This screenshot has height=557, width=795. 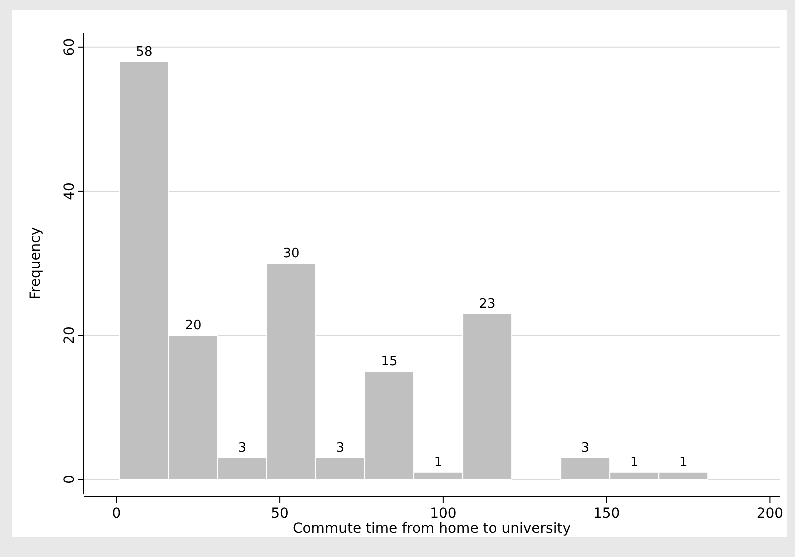 I want to click on data-label: 23, so click(x=487, y=304).